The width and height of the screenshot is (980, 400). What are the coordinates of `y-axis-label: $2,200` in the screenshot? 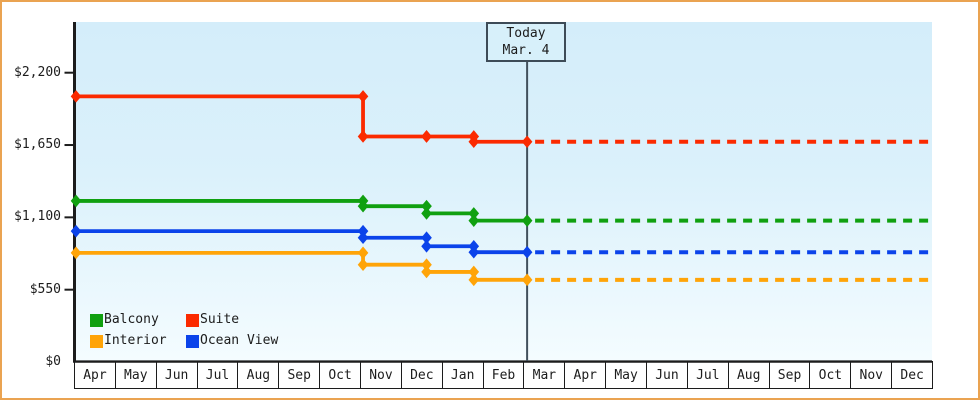 It's located at (37, 72).